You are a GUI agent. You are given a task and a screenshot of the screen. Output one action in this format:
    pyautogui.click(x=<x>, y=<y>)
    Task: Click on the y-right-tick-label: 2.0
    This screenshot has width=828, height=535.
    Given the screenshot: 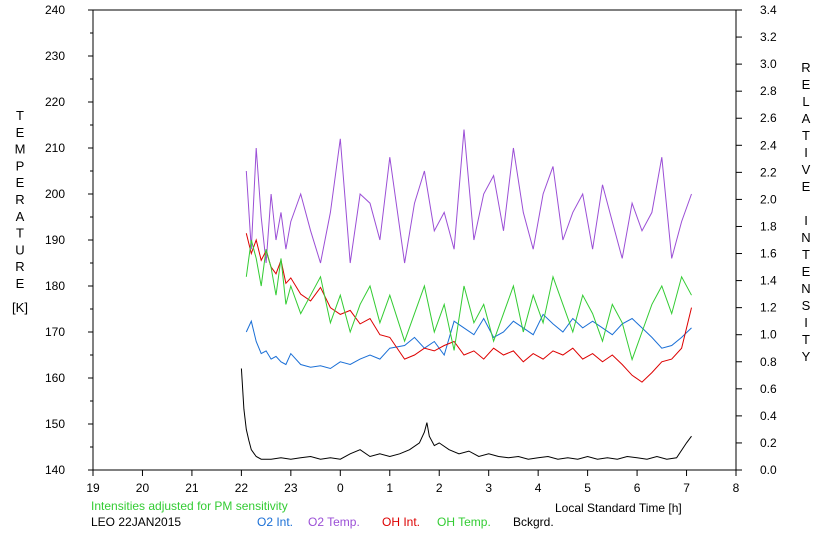 What is the action you would take?
    pyautogui.click(x=768, y=199)
    